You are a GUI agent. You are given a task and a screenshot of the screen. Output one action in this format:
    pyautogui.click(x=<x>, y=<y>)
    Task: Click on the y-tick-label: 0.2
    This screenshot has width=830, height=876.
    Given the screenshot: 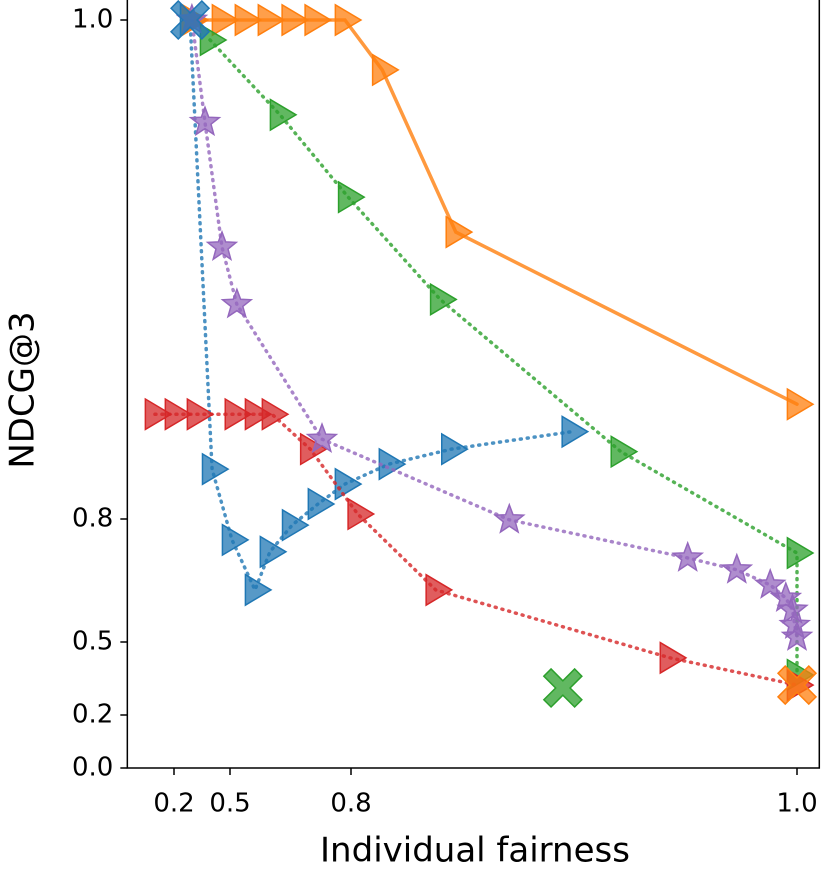 What is the action you would take?
    pyautogui.click(x=92, y=715)
    